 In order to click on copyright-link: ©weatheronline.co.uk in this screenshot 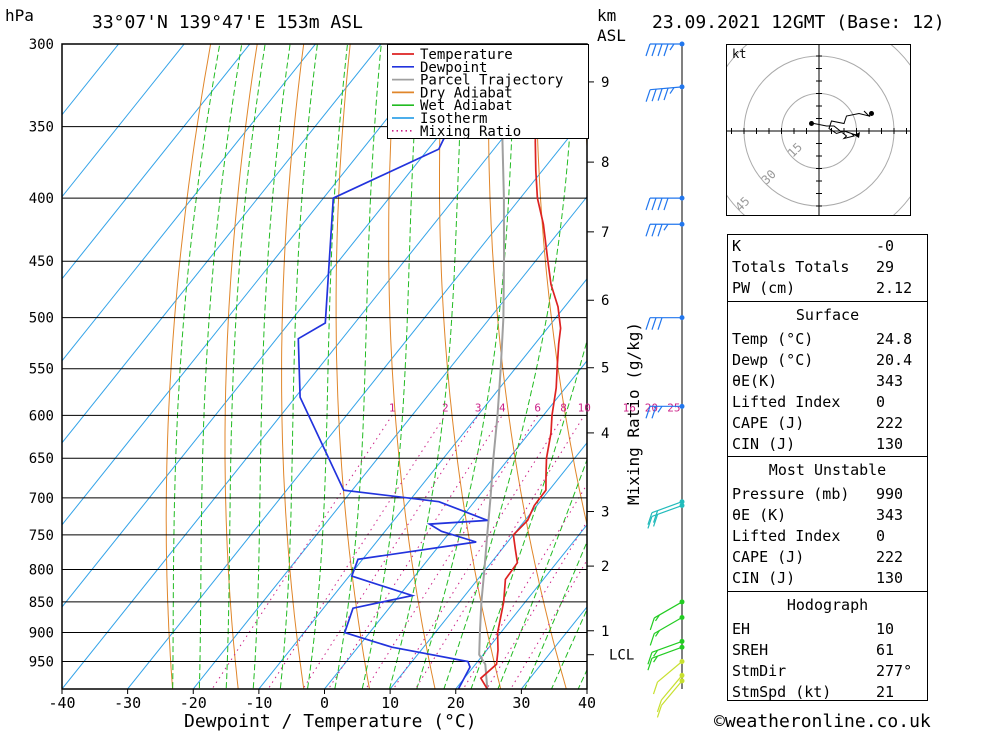, I will do `click(822, 721)`.